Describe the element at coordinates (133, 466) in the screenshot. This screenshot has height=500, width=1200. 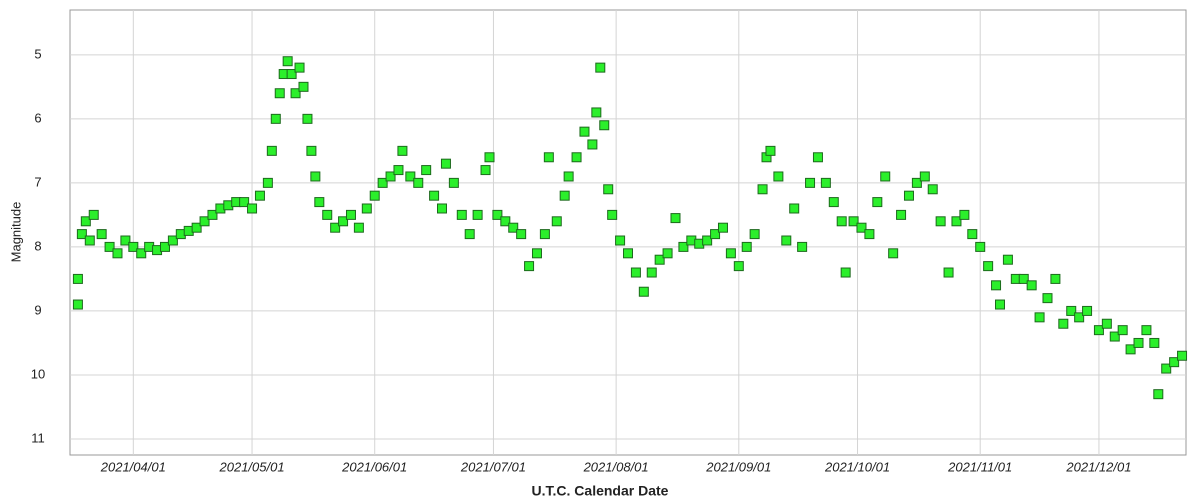
I see `x-tick-label: 2021/04/01` at that location.